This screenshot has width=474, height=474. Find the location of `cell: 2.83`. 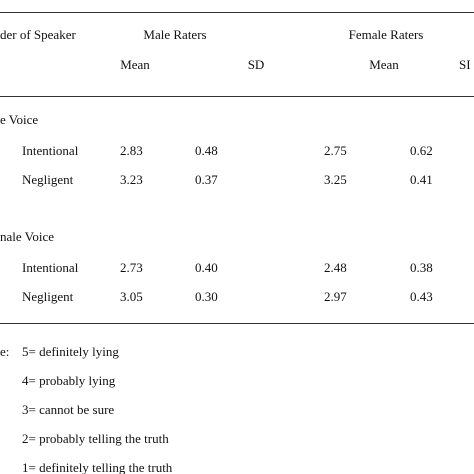

cell: 2.83 is located at coordinates (131, 150).